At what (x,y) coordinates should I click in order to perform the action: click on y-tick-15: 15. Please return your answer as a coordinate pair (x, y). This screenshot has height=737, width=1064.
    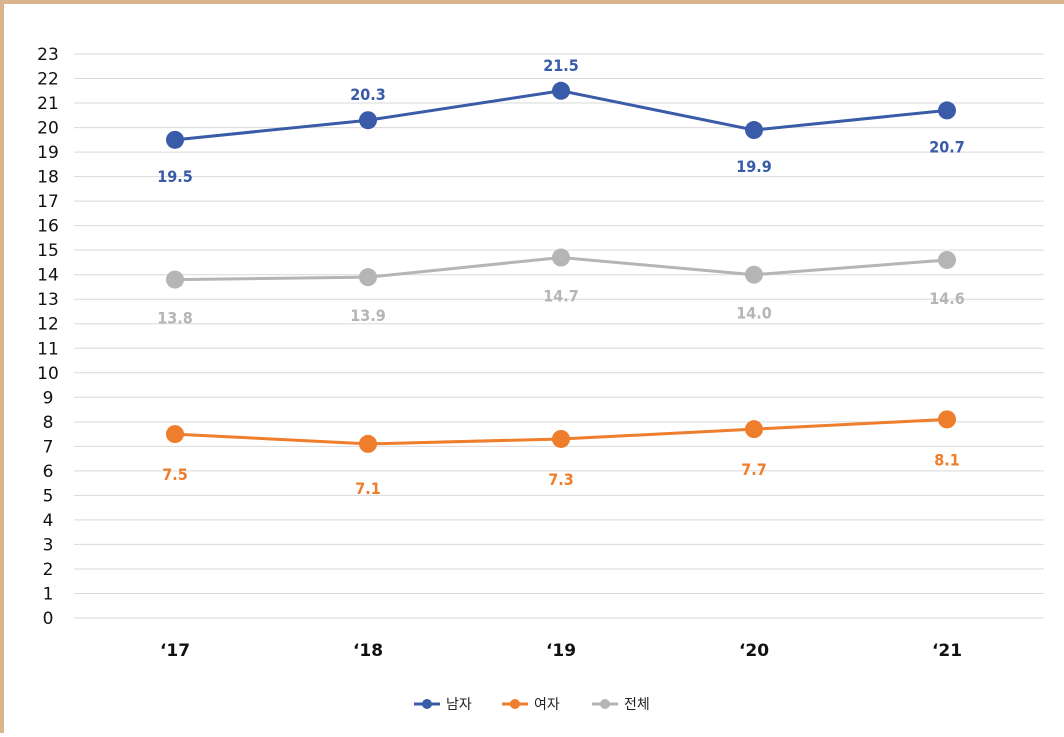
    Looking at the image, I should click on (48, 251).